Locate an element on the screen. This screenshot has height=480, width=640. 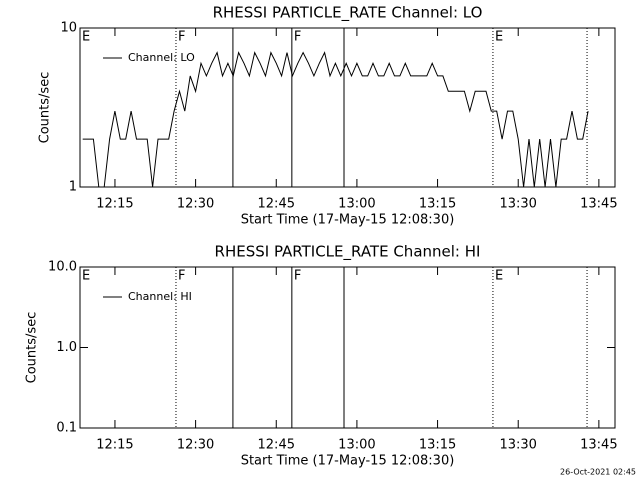
y-tick-label: 10 is located at coordinates (68, 28).